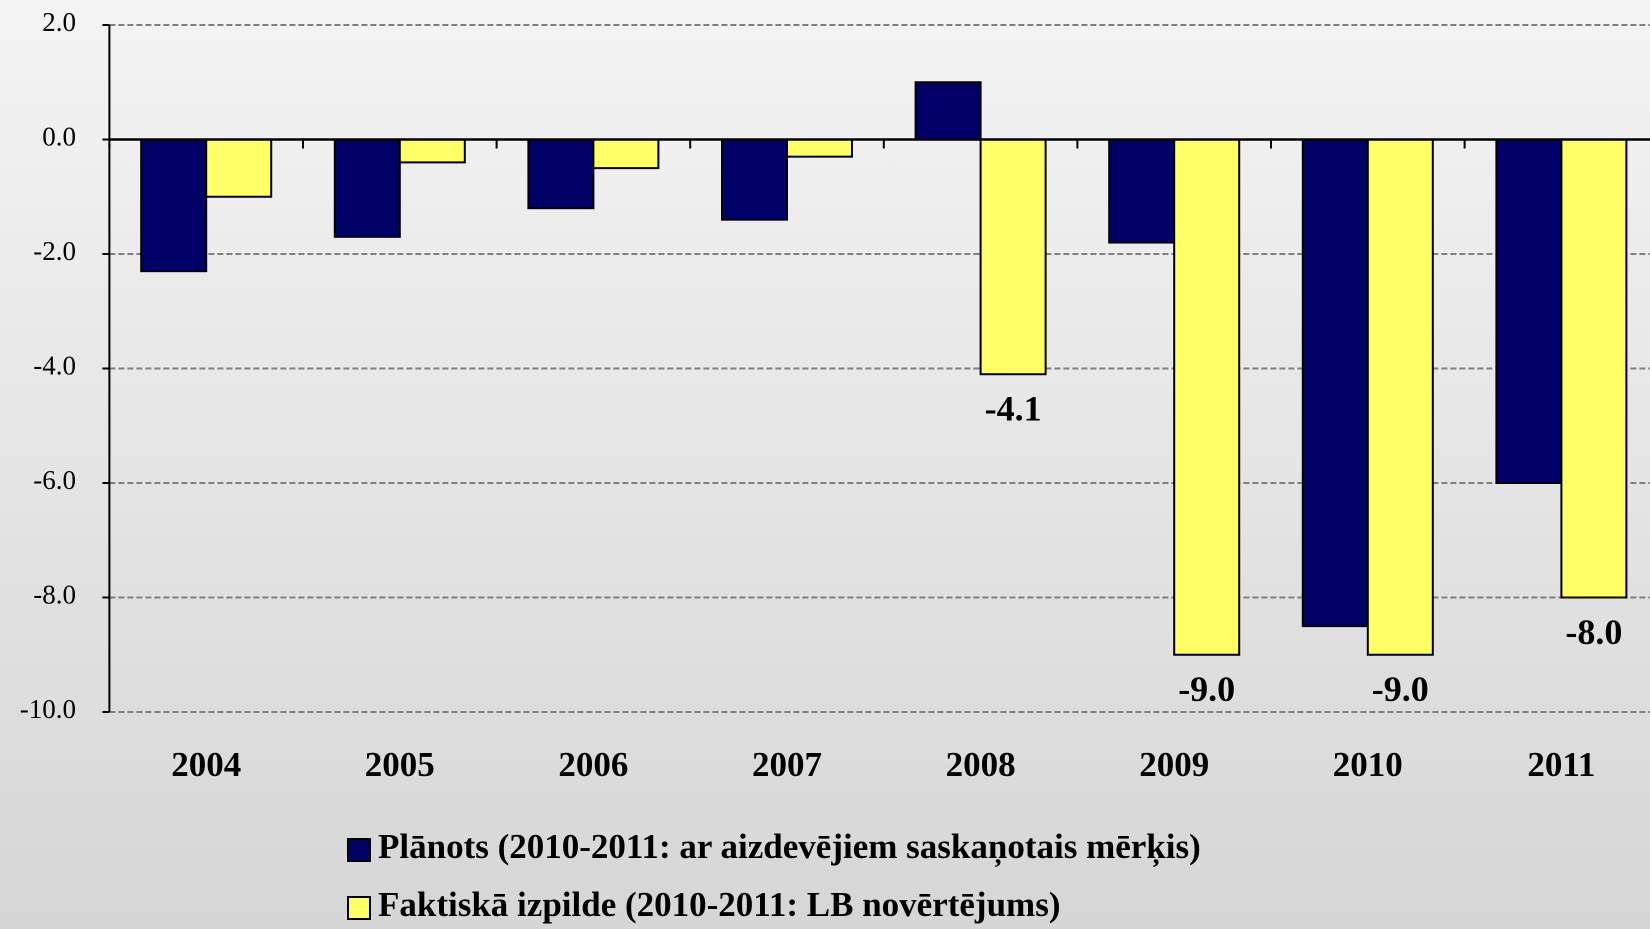 The height and width of the screenshot is (929, 1650). I want to click on x-tick-label: 2009, so click(1174, 764).